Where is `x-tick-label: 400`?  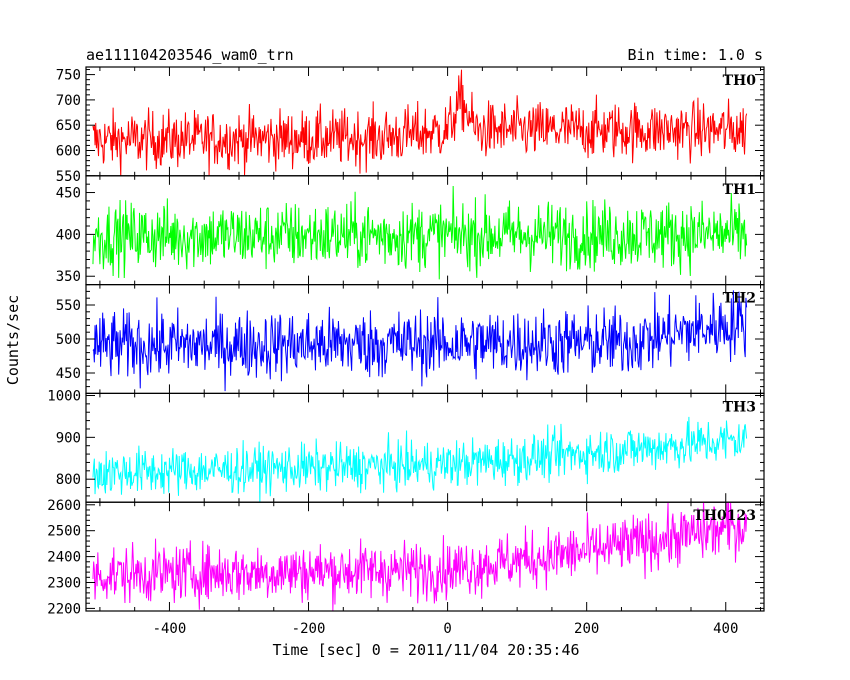 x-tick-label: 400 is located at coordinates (725, 629).